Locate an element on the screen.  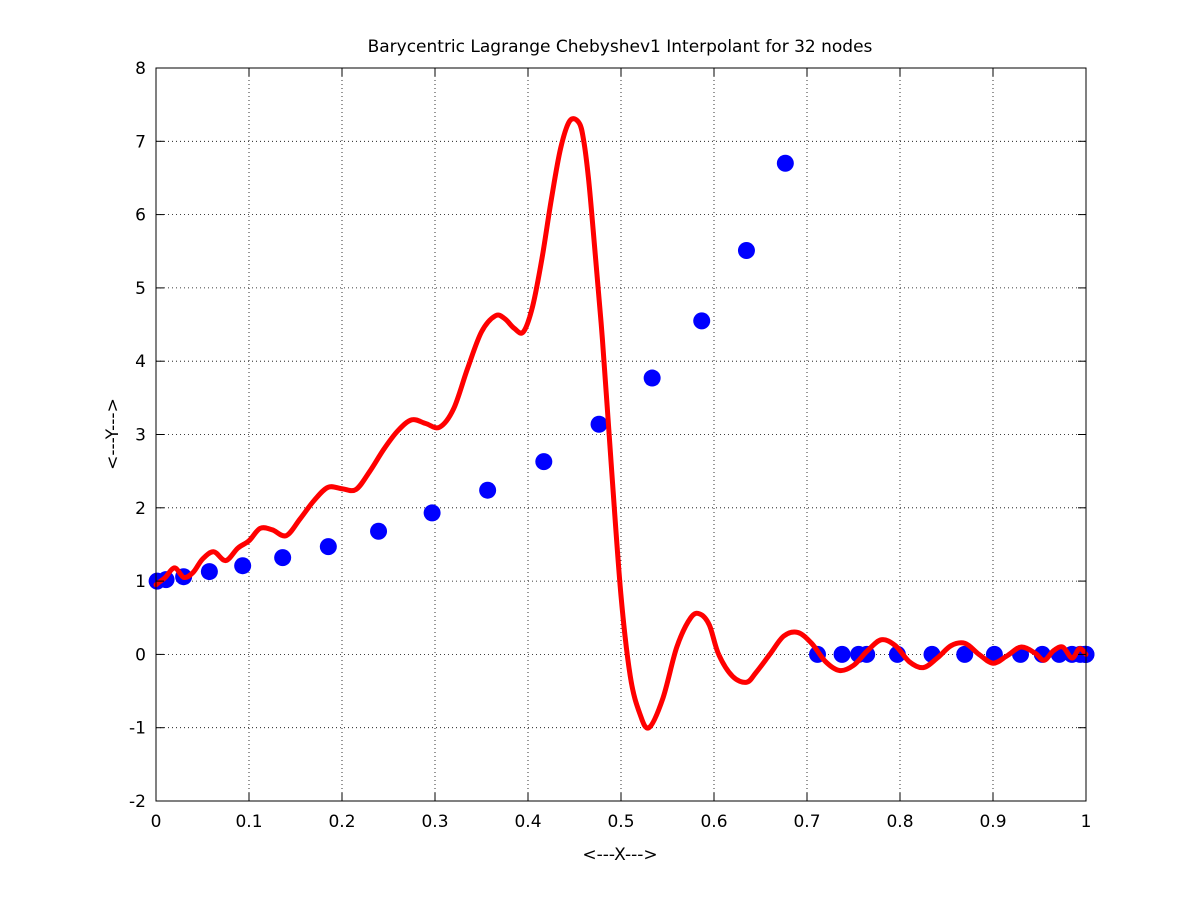
y-tick-label: 3 is located at coordinates (140, 436).